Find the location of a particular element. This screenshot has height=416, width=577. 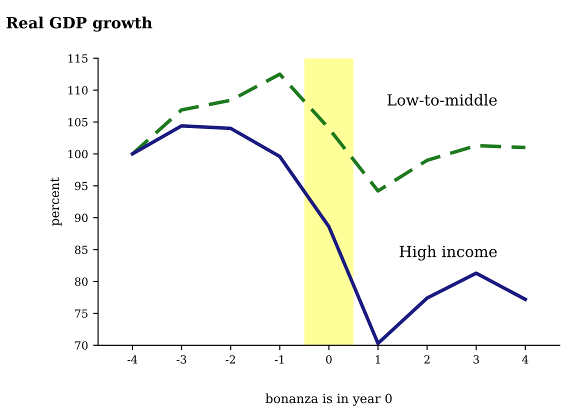

x-tick-label: -1 is located at coordinates (279, 359).